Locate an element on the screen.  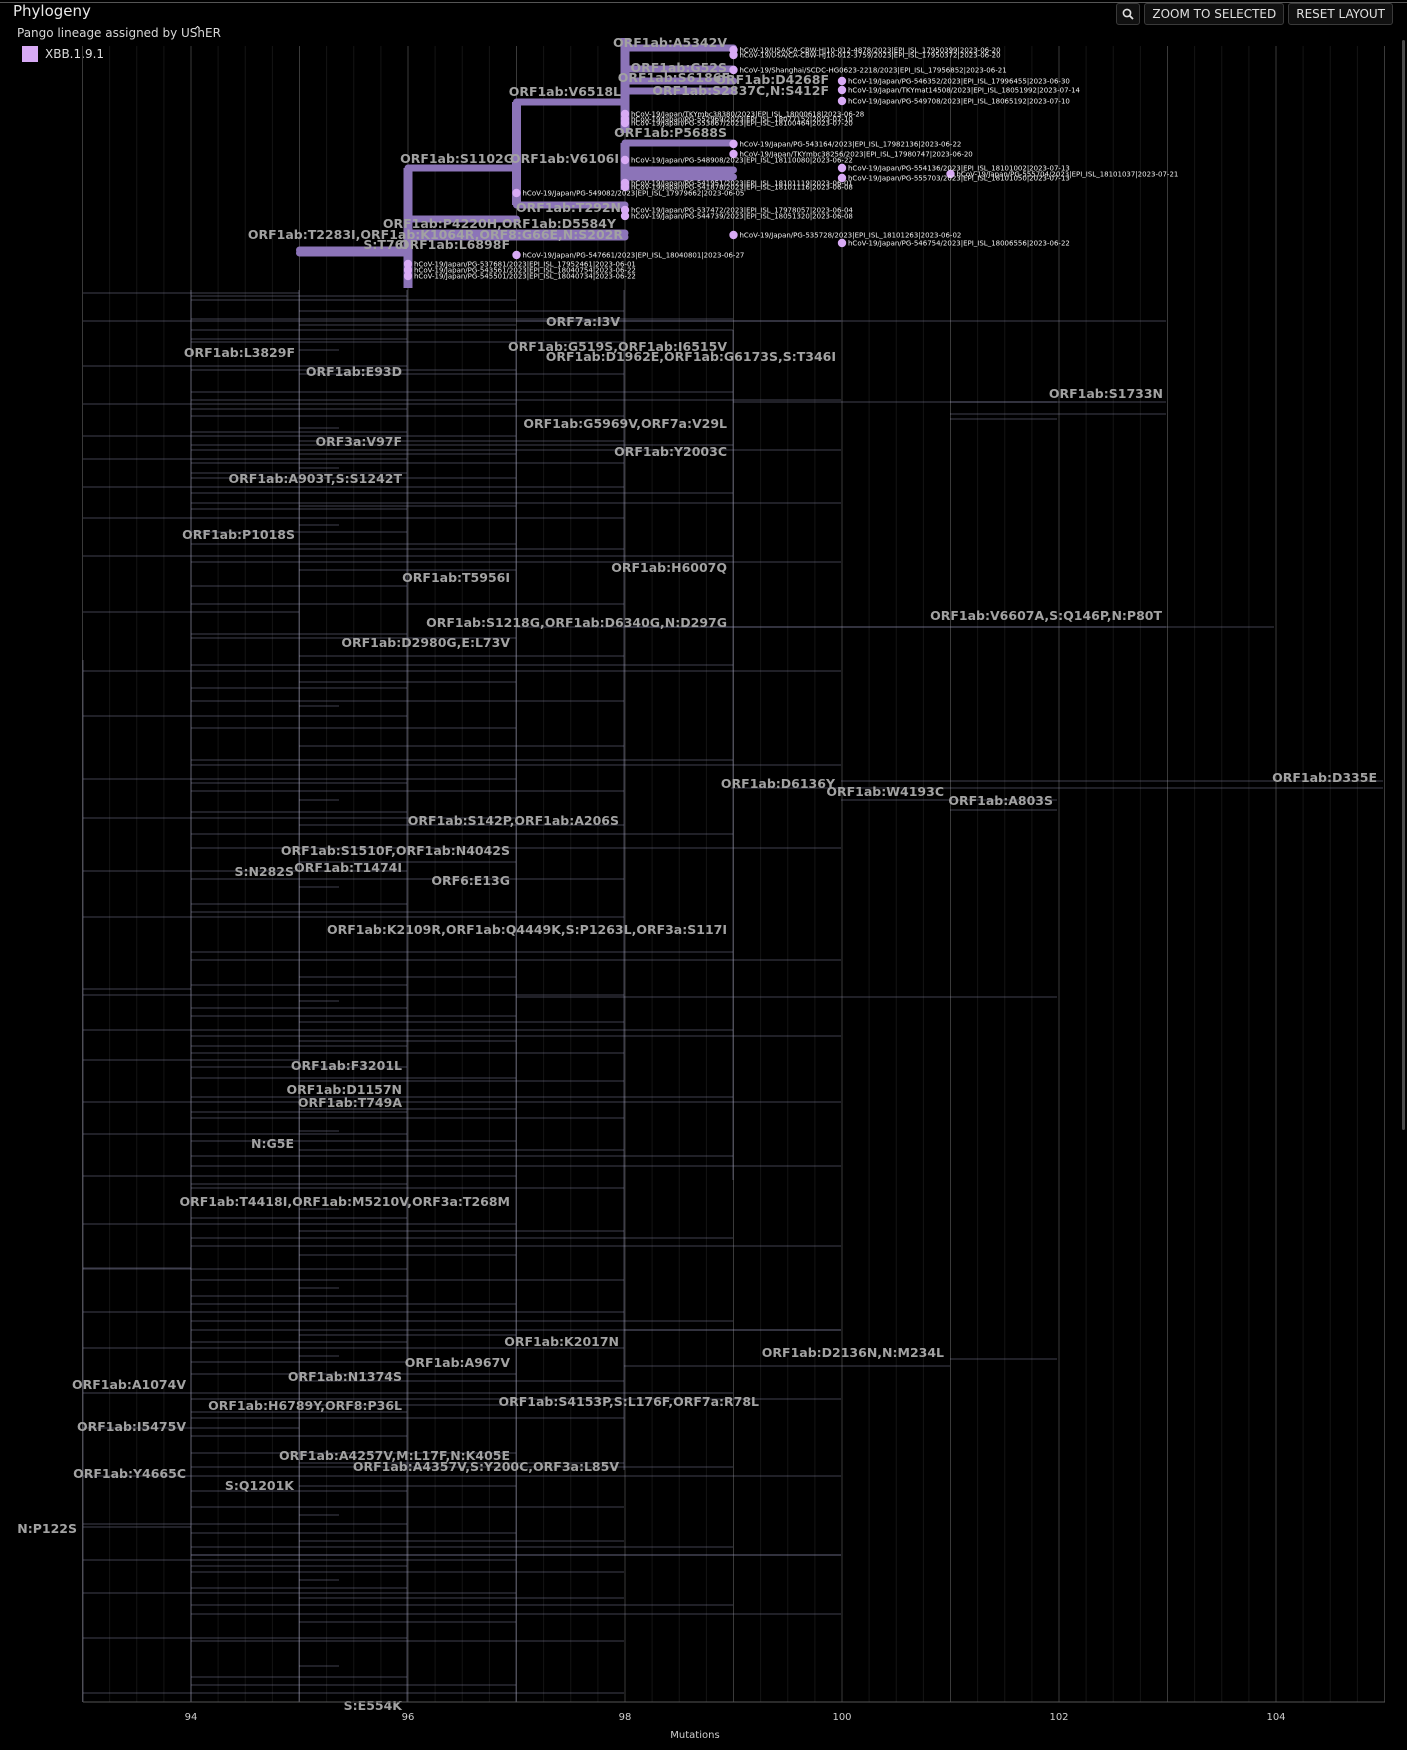
panel-title: Phylogeny is located at coordinates (52, 11).